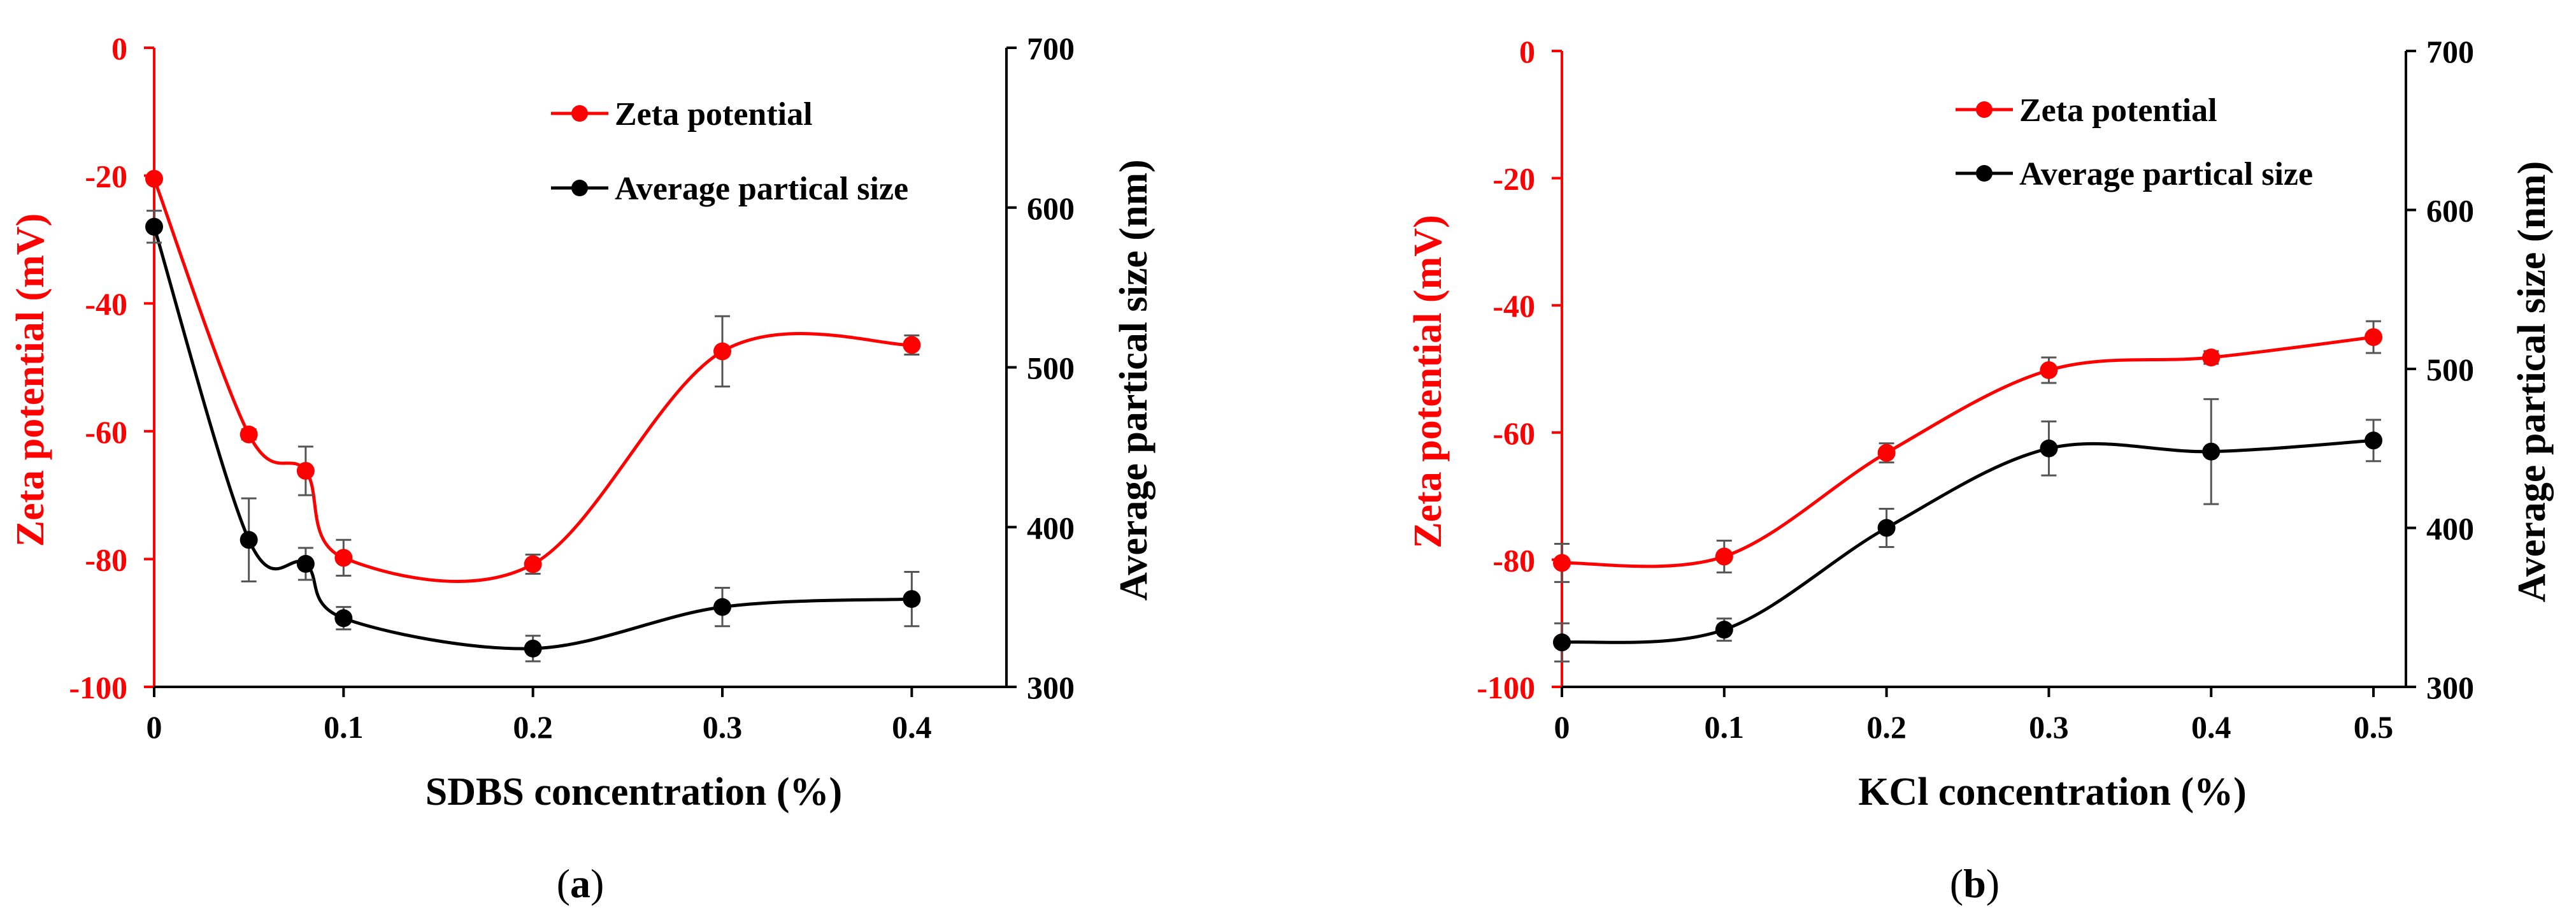 This screenshot has height=915, width=2576. I want to click on x-tick-label: 0.5, so click(2374, 727).